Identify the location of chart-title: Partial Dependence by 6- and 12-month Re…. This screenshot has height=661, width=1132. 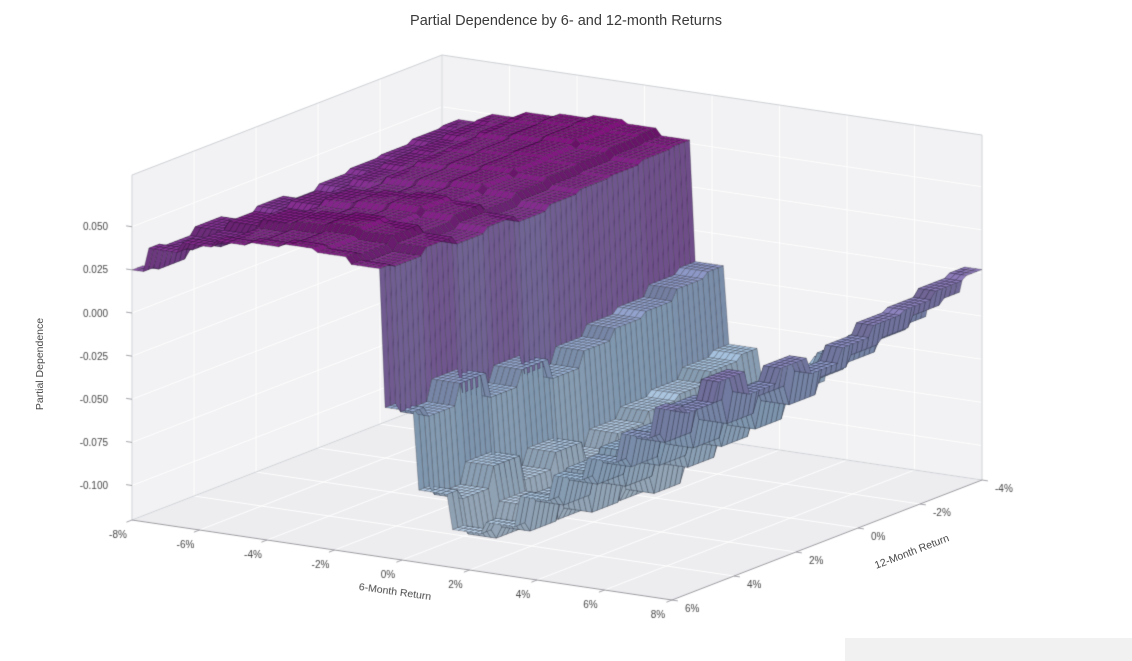
(566, 21).